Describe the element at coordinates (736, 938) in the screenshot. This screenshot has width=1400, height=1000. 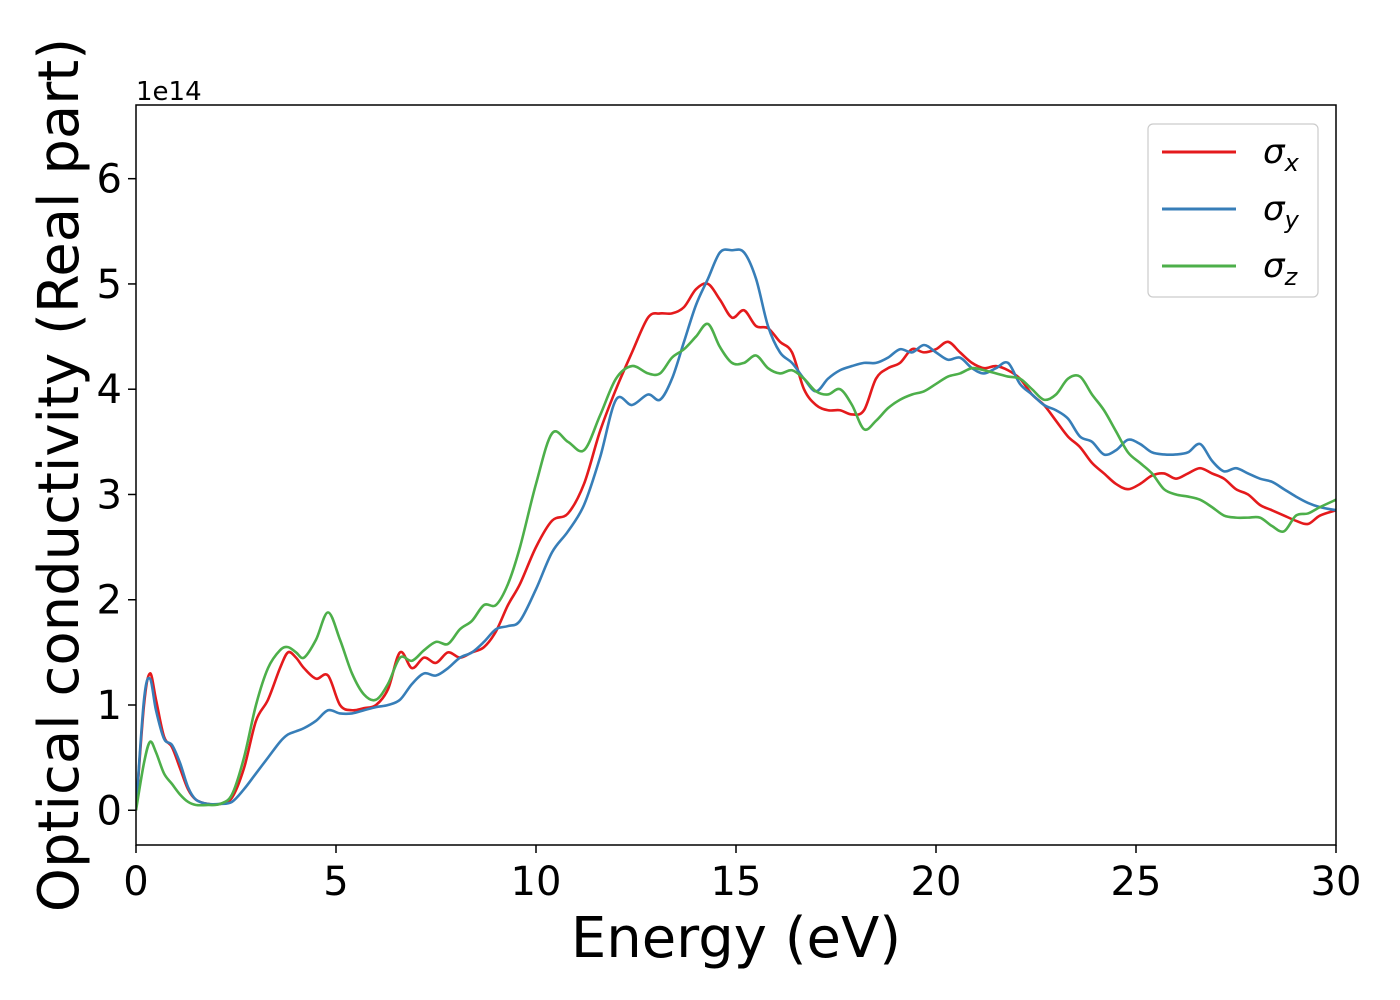
I see `x-axis-label: Energy (eV)` at that location.